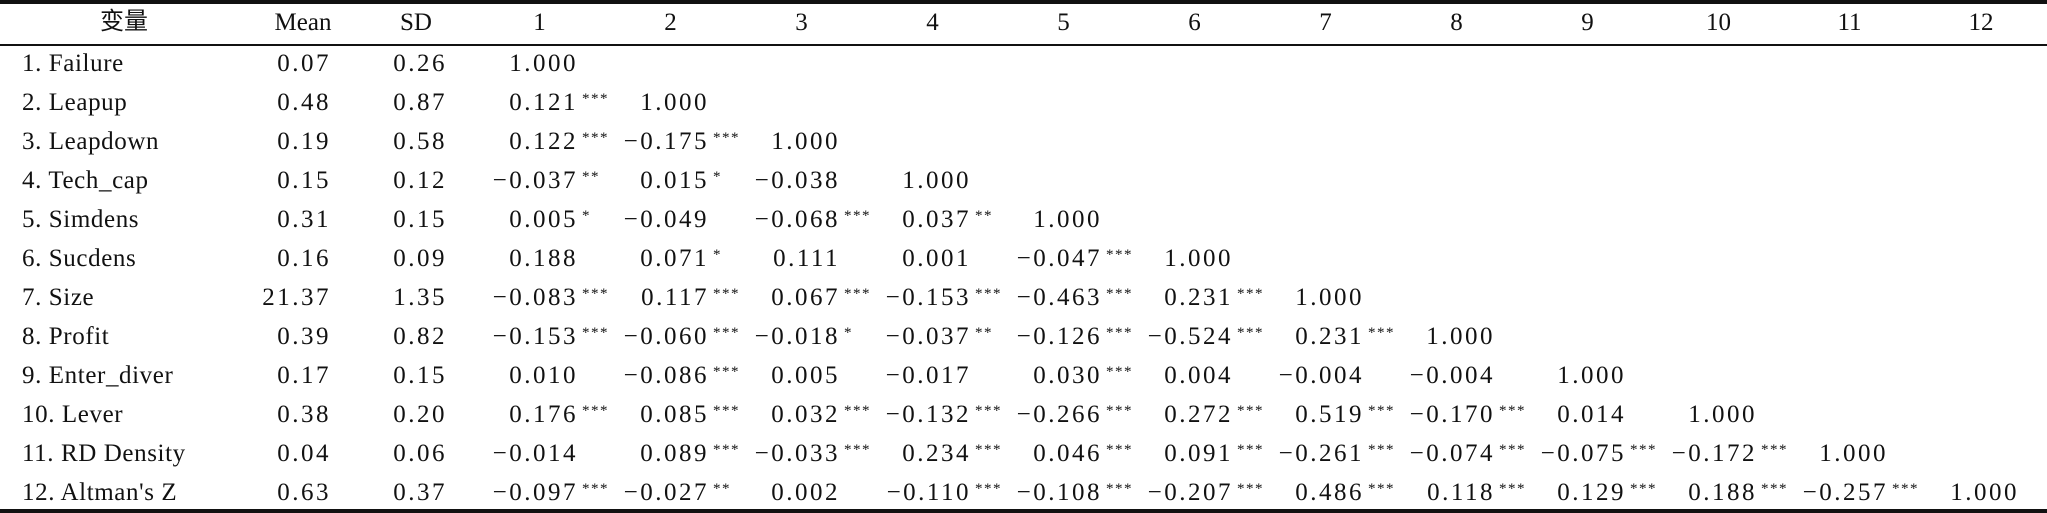 This screenshot has height=513, width=2047. I want to click on mean-value: 0.31, so click(304, 219).